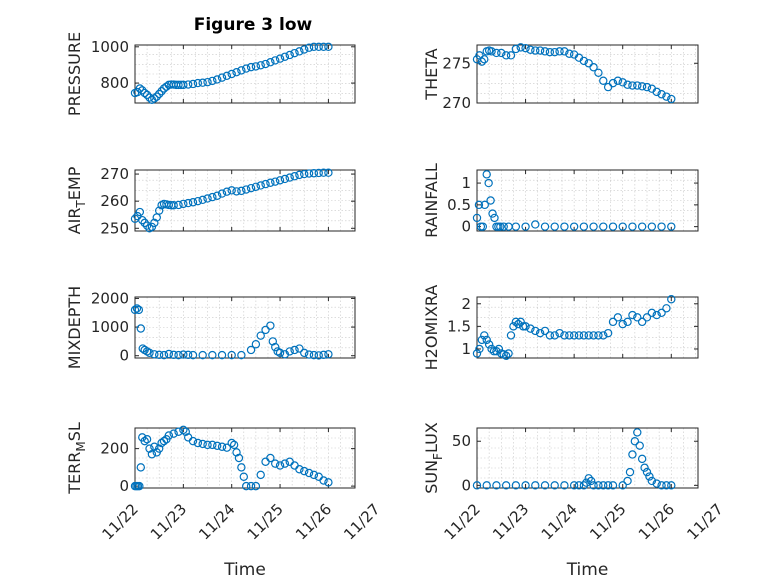  What do you see at coordinates (466, 183) in the screenshot?
I see `panel-3-ytick-label-2: 1` at bounding box center [466, 183].